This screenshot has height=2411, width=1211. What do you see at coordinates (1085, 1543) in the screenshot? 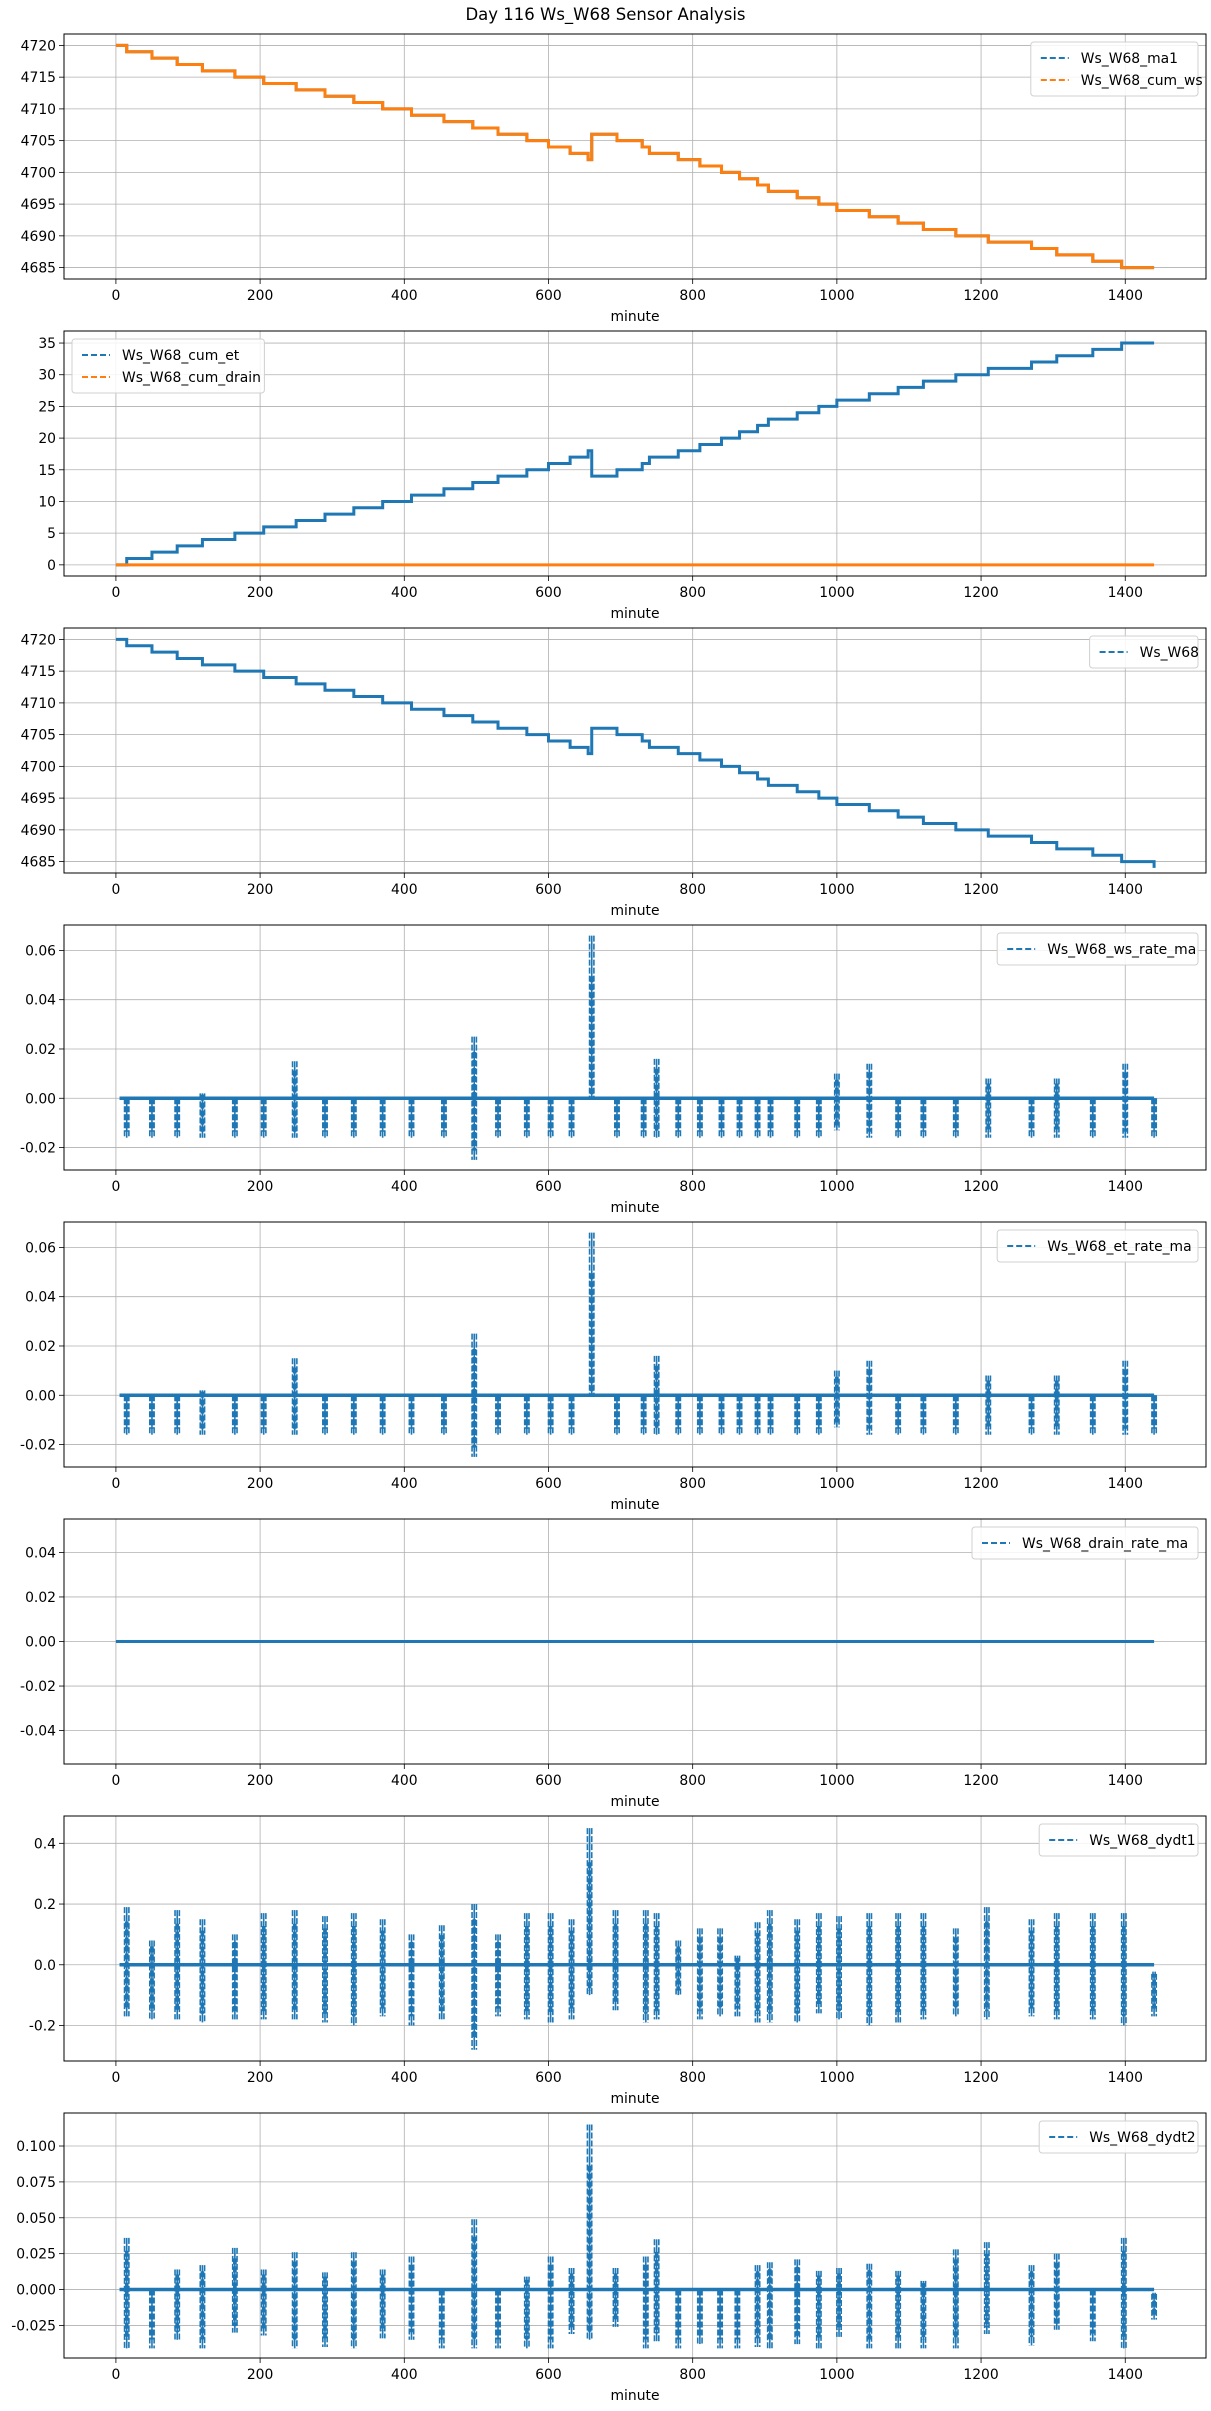
I see `legend-box` at bounding box center [1085, 1543].